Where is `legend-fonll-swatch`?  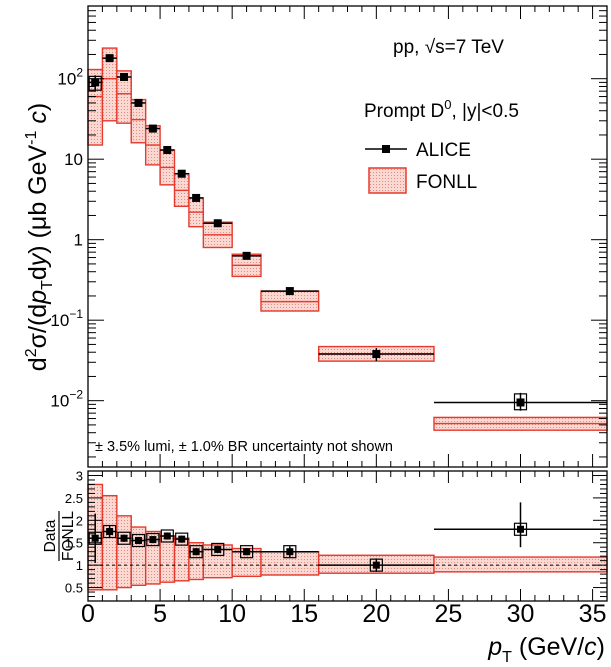 legend-fonll-swatch is located at coordinates (387, 180).